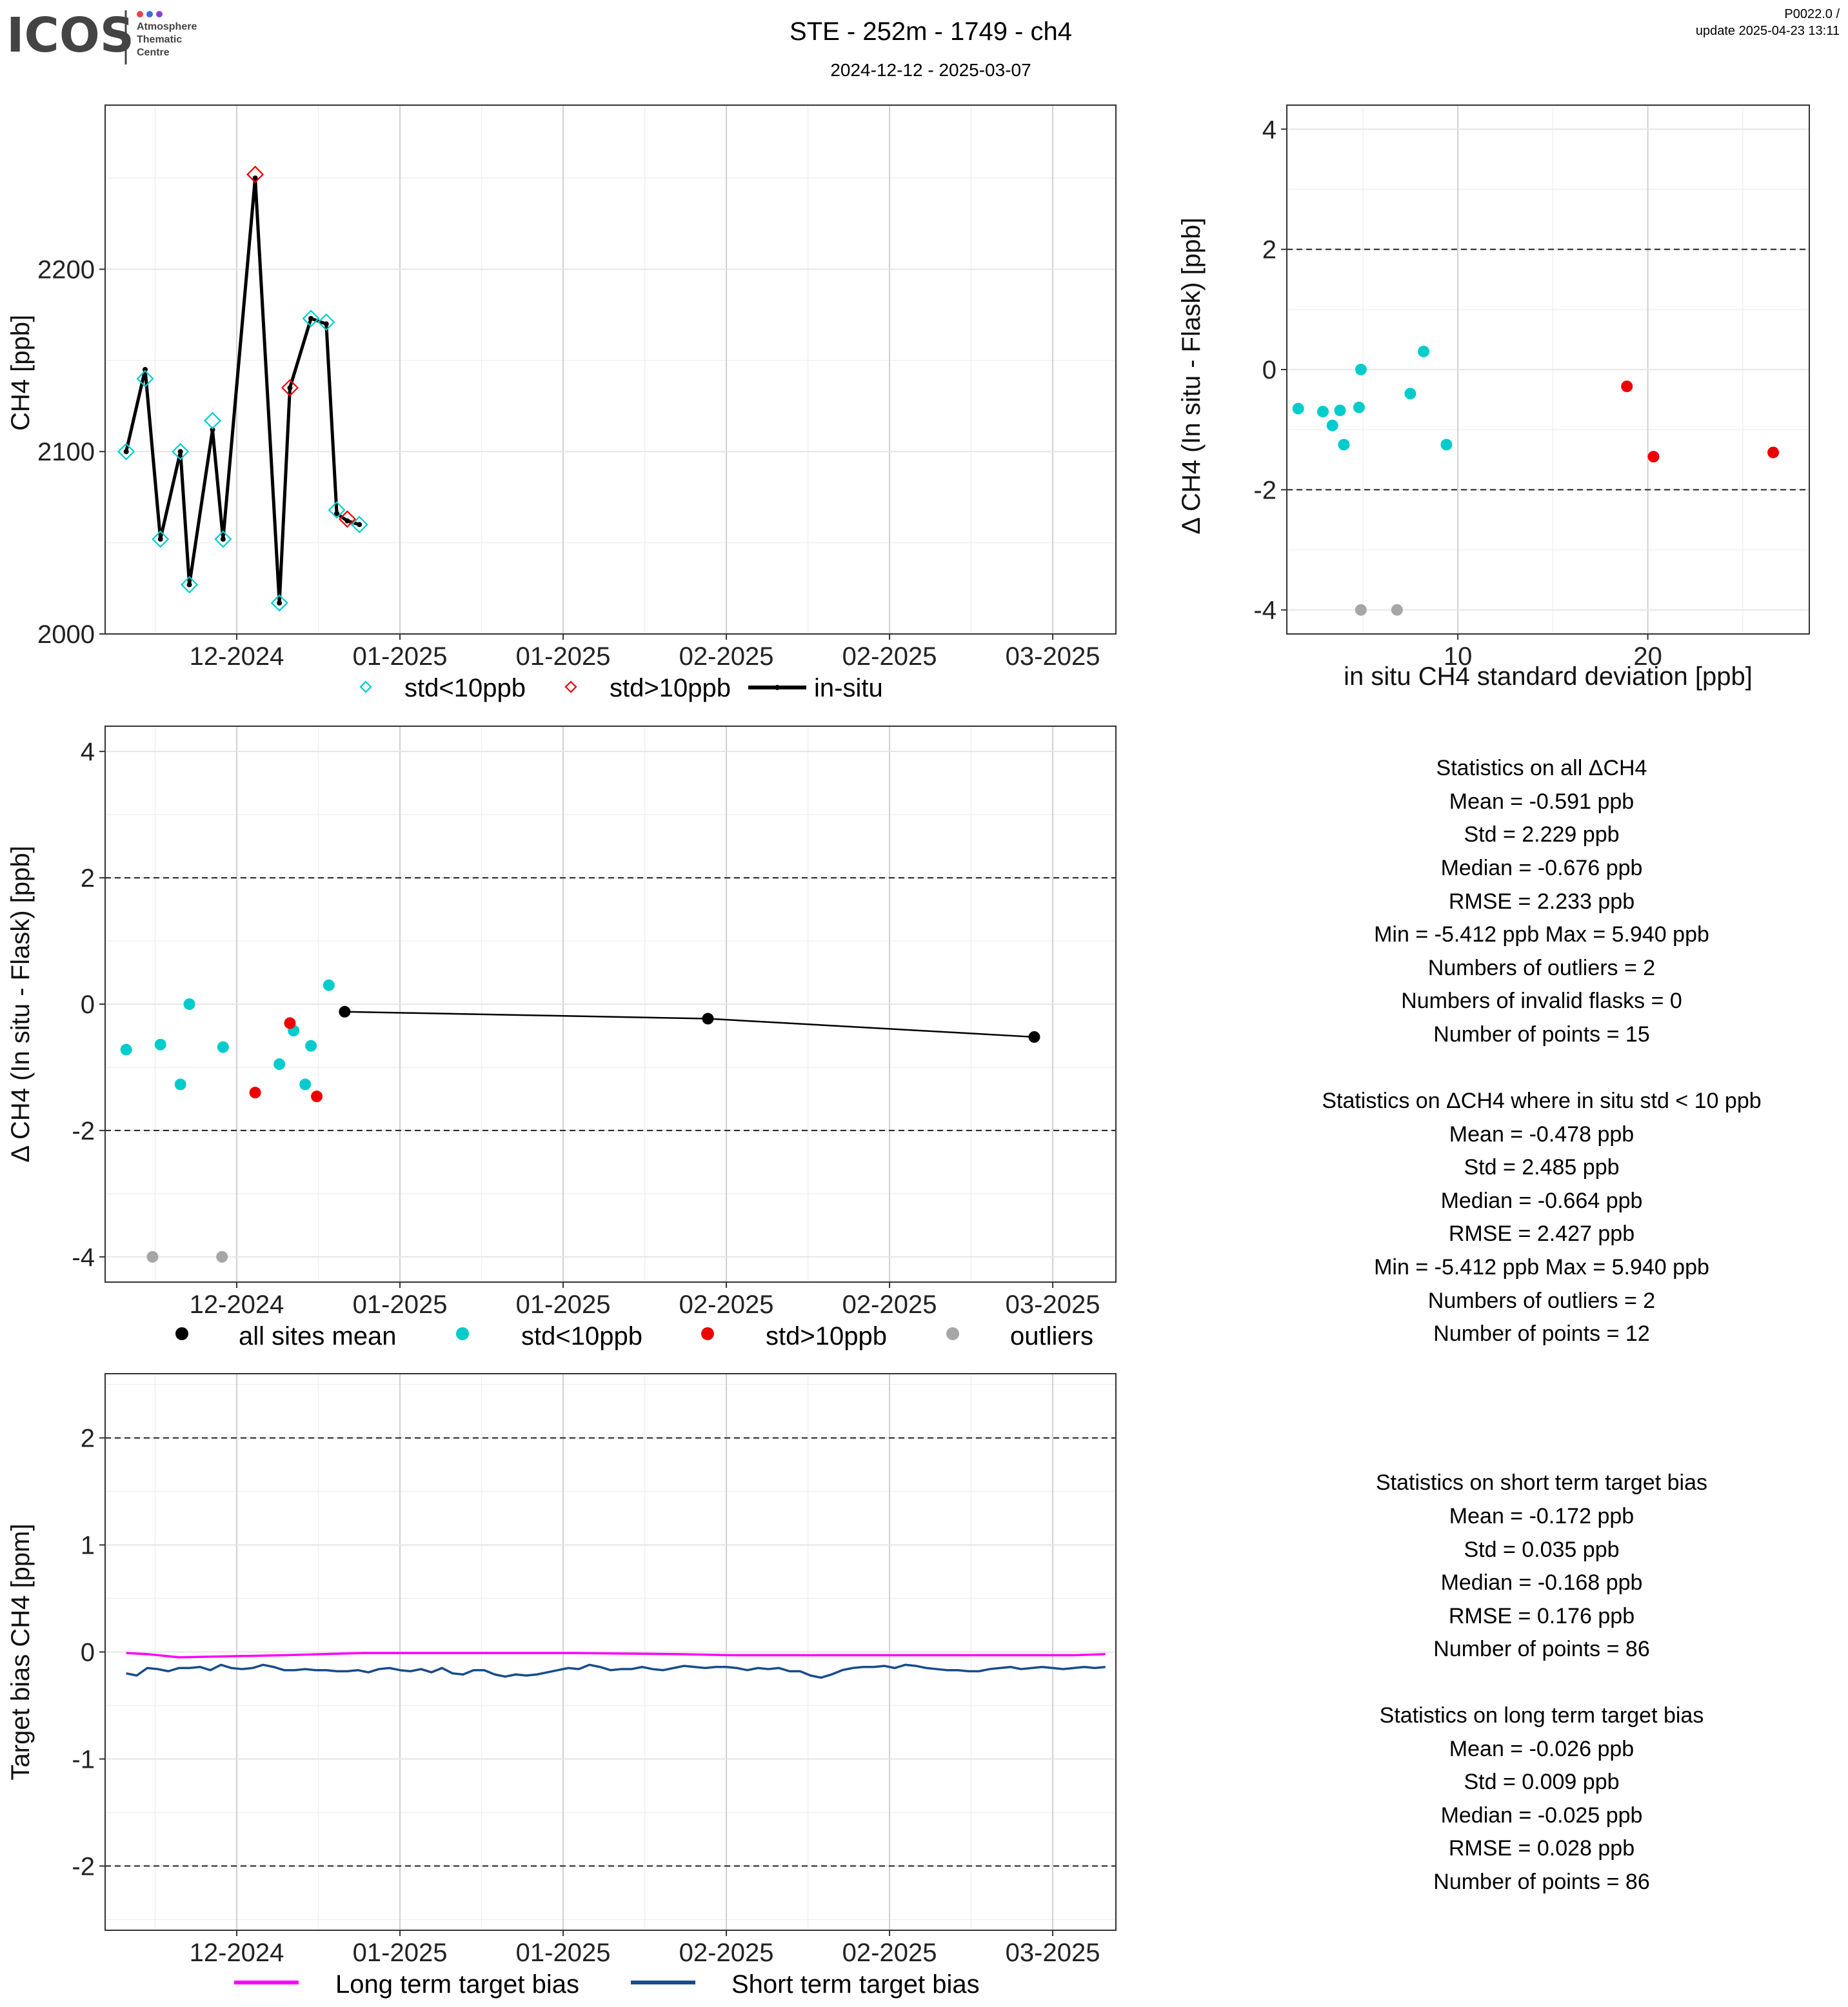 Image resolution: width=1848 pixels, height=2007 pixels. Describe the element at coordinates (318, 1336) in the screenshot. I see `legend-label-all-sites: all sites mean` at that location.